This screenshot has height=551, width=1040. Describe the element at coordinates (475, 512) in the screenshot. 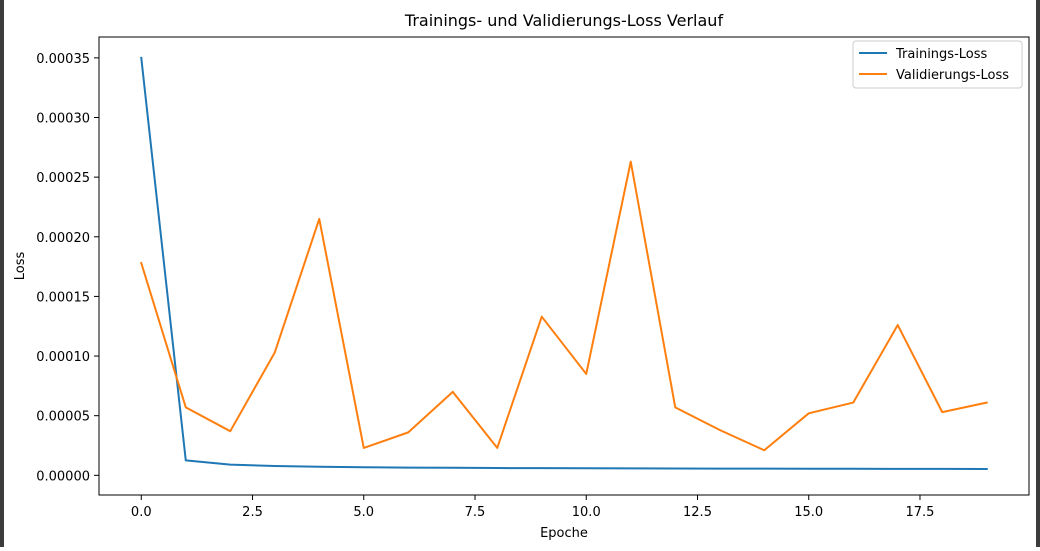

I see `x-tick-label: 7.5` at that location.